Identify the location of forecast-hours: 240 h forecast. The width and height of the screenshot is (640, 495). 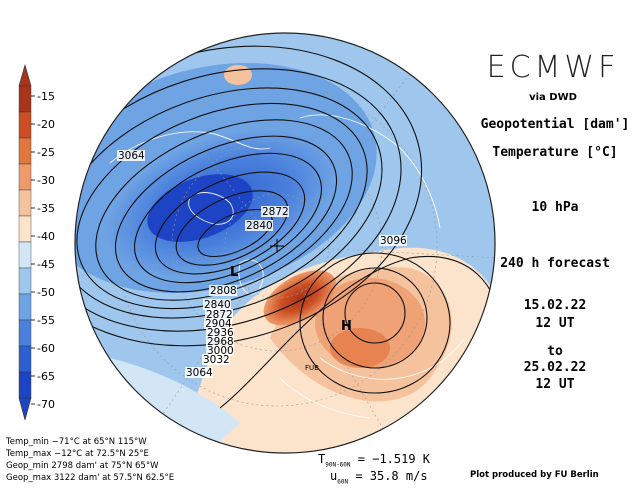
(555, 263).